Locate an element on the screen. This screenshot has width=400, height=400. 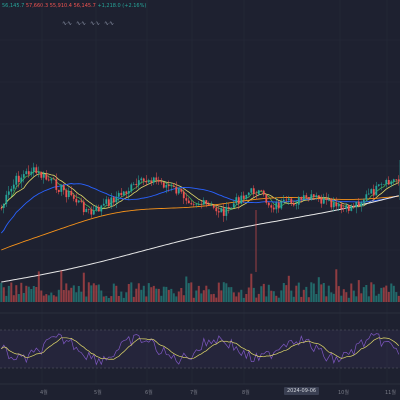
ohlc-value: 55,910.4 is located at coordinates (60, 6).